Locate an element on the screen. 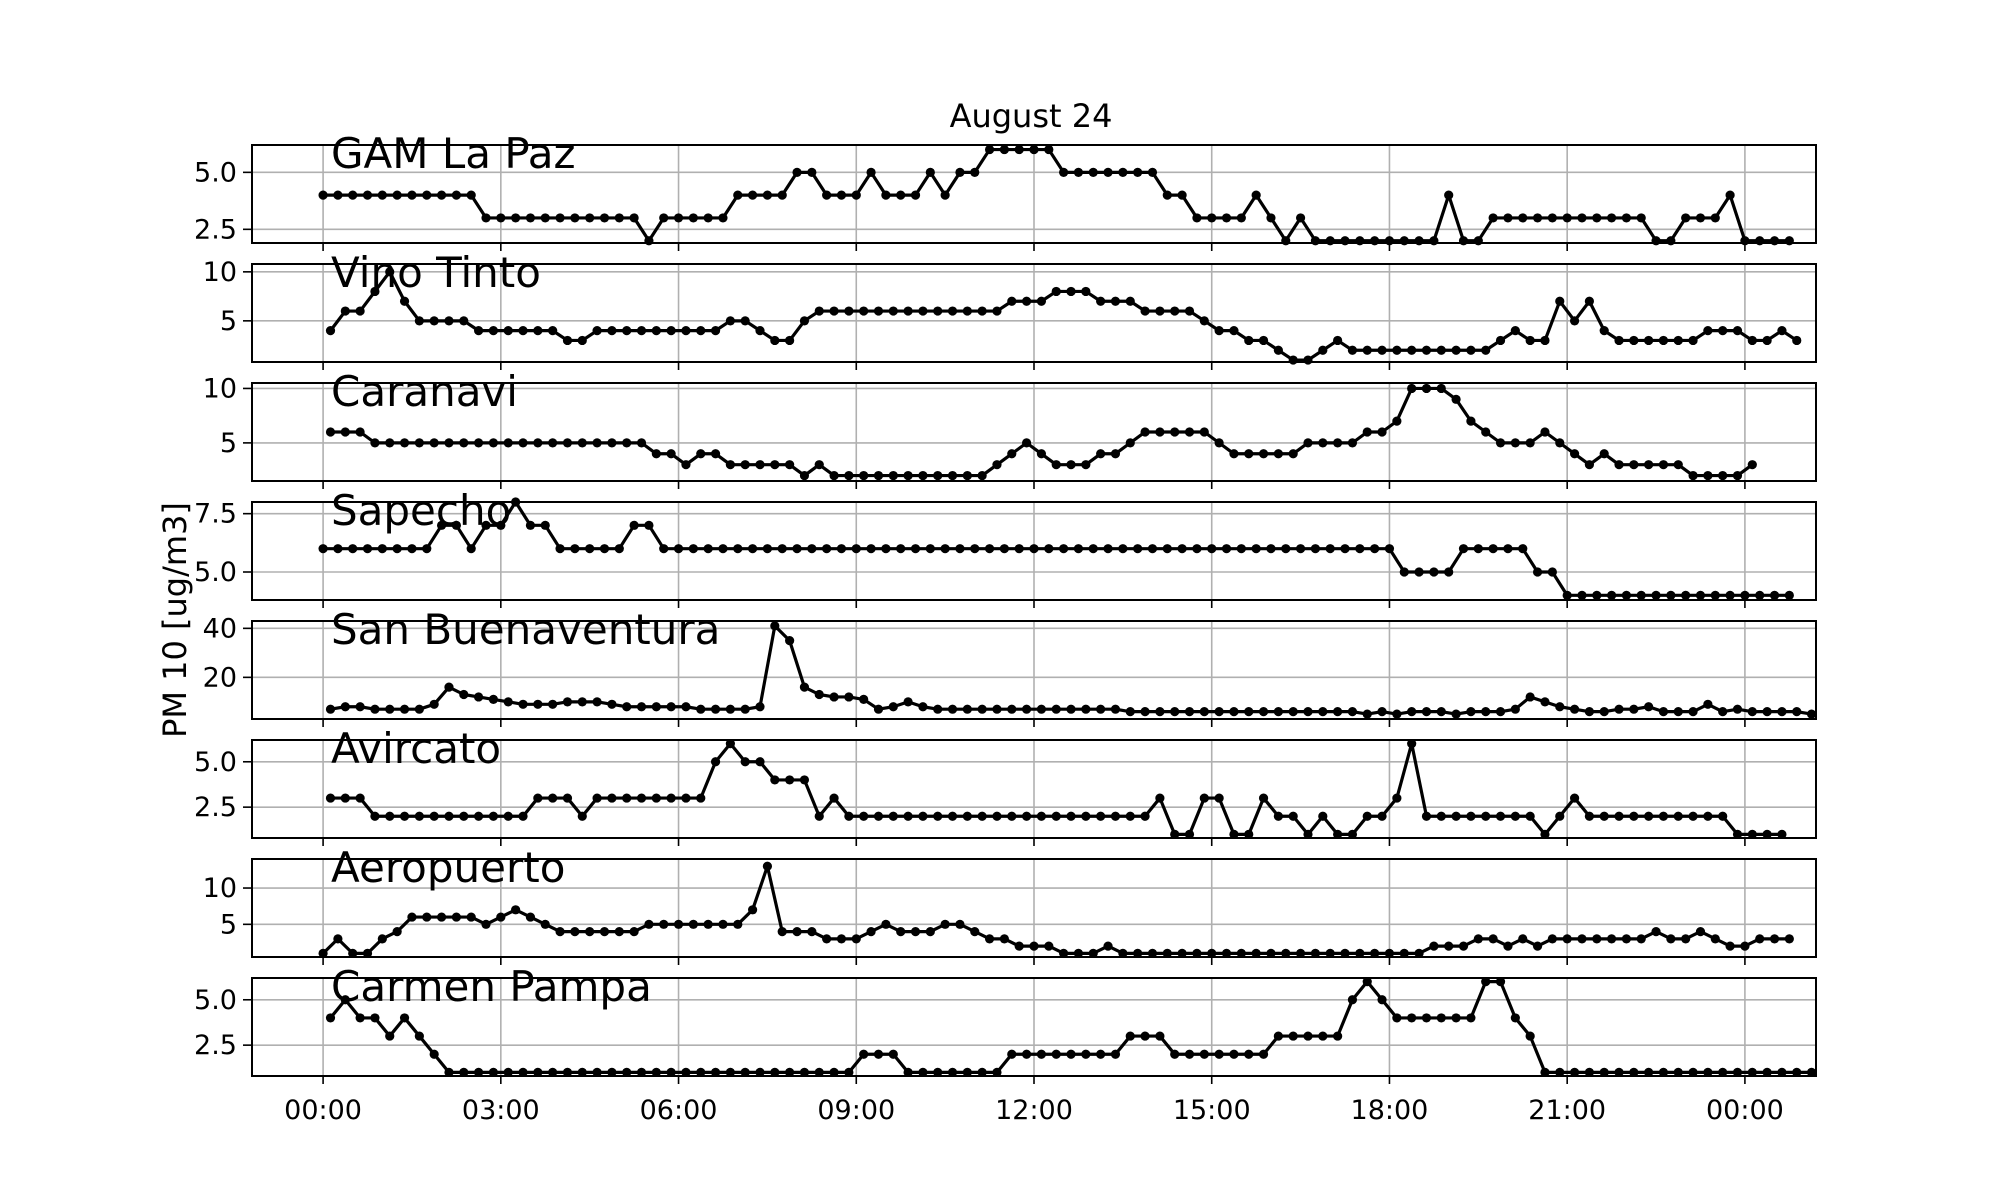  panel-1: 5 10 Vino Tinto is located at coordinates (1010, 309).